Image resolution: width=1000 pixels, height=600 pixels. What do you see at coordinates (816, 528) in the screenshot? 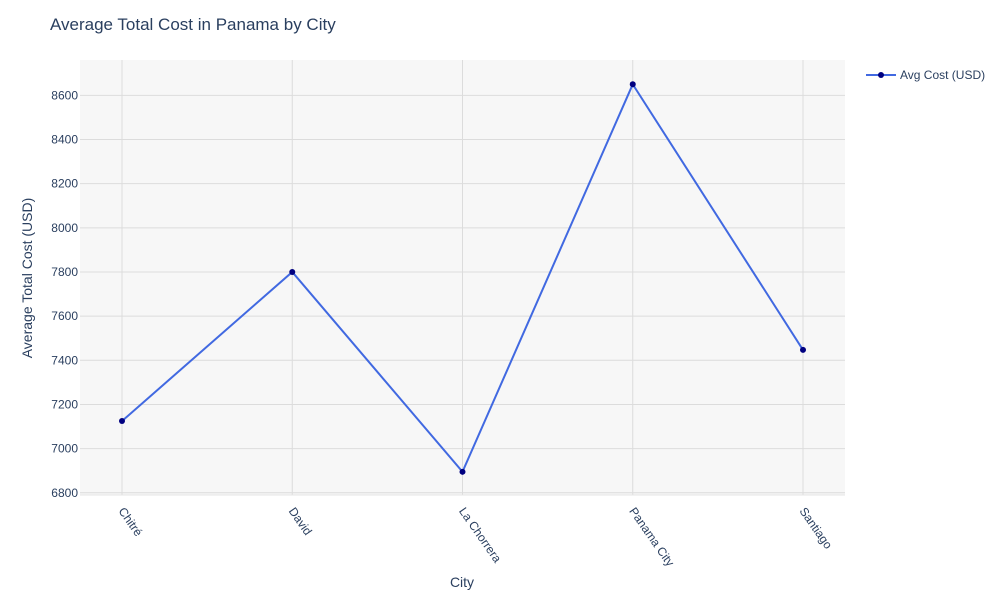
I see `x-tick-label: Santiago` at bounding box center [816, 528].